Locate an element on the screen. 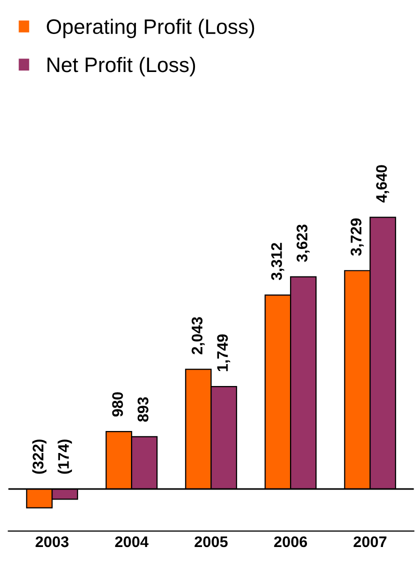 Image resolution: width=418 pixels, height=565 pixels. data-label: 2,043 is located at coordinates (198, 335).